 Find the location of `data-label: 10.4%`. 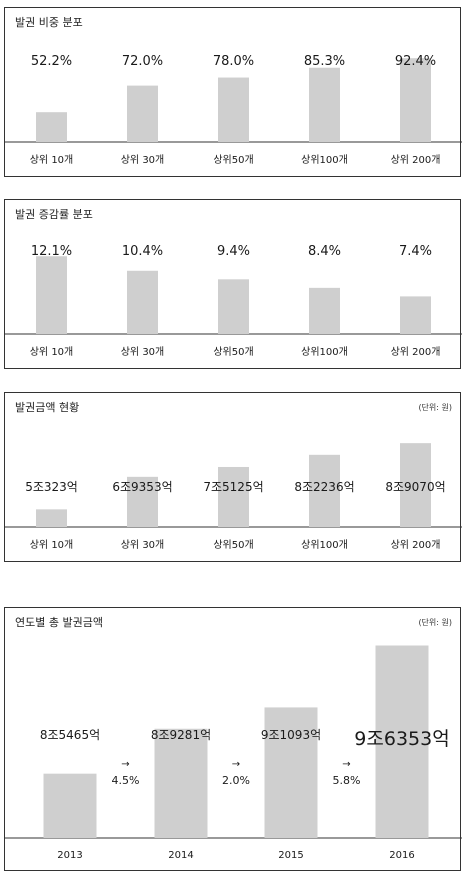

data-label: 10.4% is located at coordinates (142, 251).